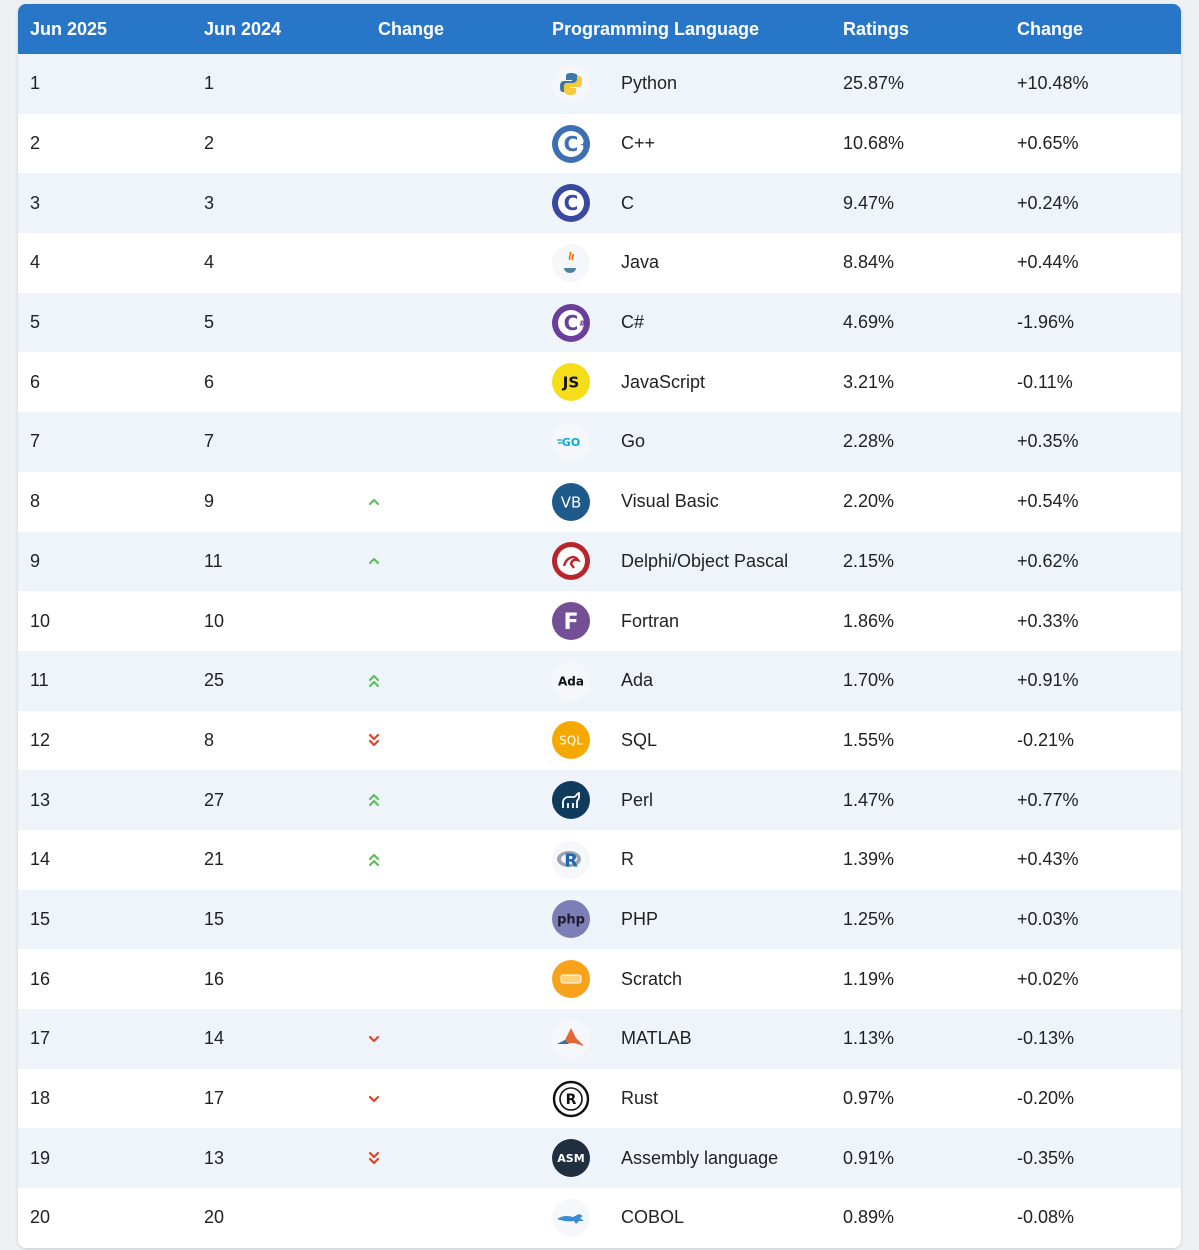 This screenshot has width=1199, height=1250. I want to click on language-name: C, so click(627, 202).